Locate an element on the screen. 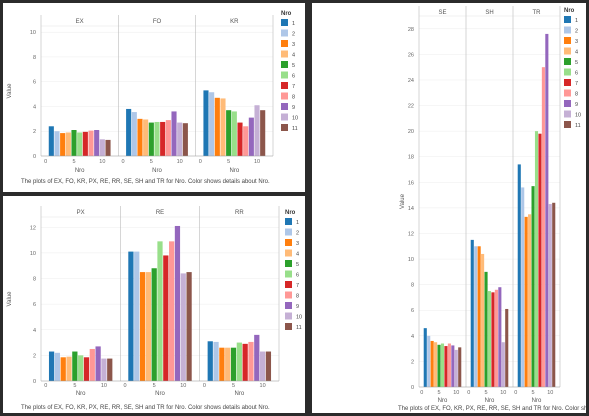 The width and height of the screenshot is (589, 416). y-axis-title: Value is located at coordinates (10, 91).